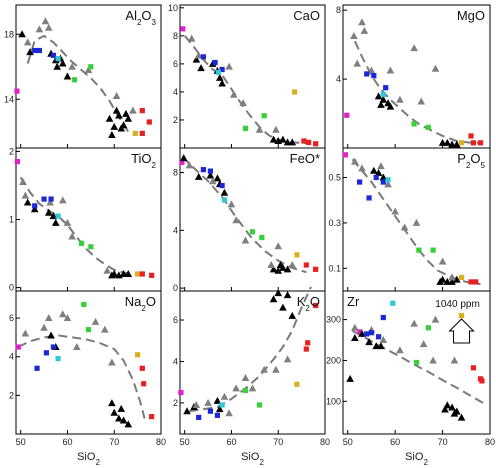 This screenshot has width=496, height=468. What do you see at coordinates (140, 17) in the screenshot?
I see `panel-title: Al2O3` at bounding box center [140, 17].